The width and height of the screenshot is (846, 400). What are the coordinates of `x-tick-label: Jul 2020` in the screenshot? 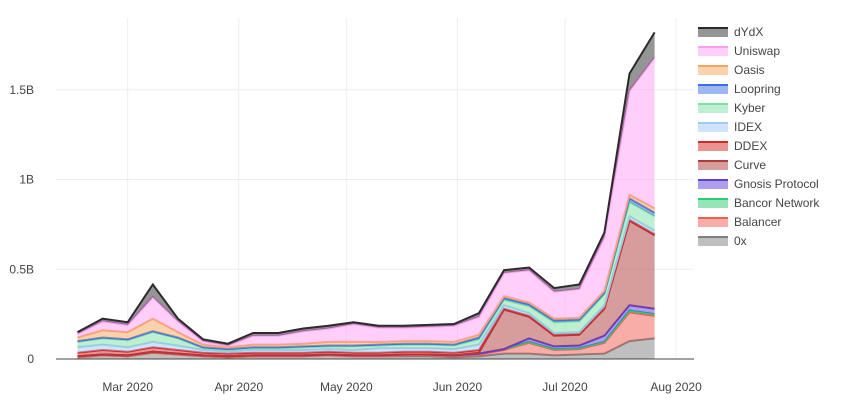 It's located at (565, 387).